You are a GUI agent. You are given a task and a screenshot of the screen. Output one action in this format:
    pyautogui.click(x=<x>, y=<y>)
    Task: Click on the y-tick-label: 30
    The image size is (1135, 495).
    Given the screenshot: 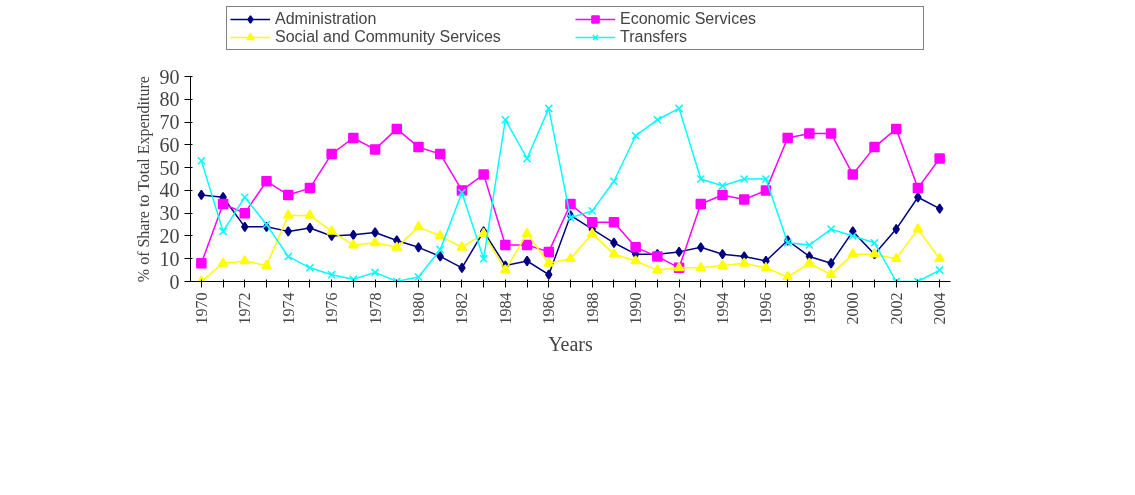 What is the action you would take?
    pyautogui.click(x=169, y=213)
    